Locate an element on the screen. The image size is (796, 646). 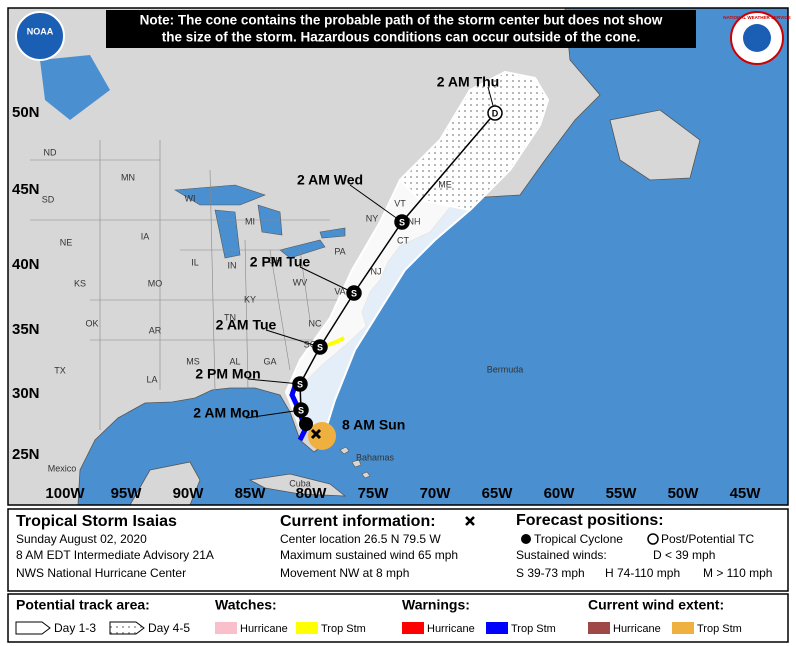
state-label: IN is located at coordinates (232, 265).